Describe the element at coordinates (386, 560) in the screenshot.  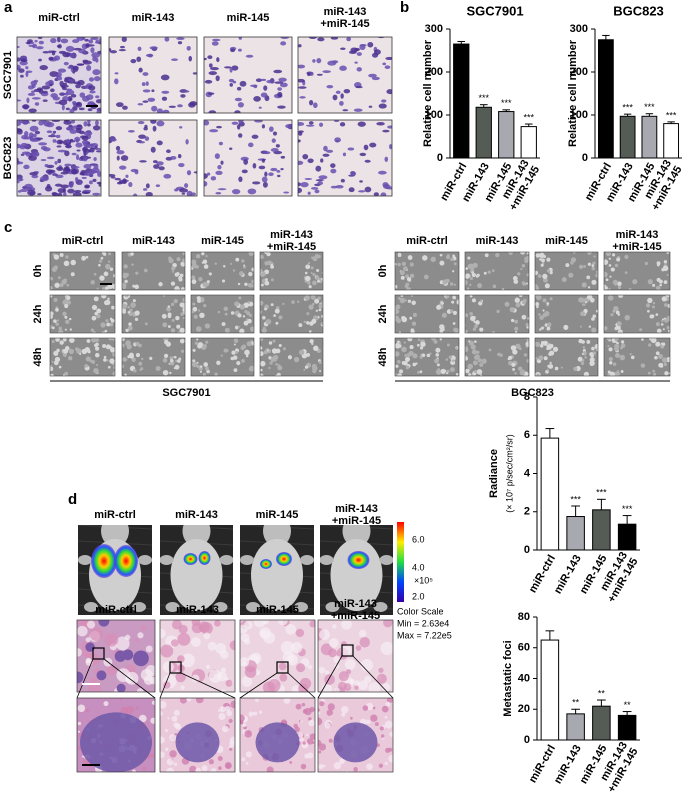
I see `mouse-leg` at that location.